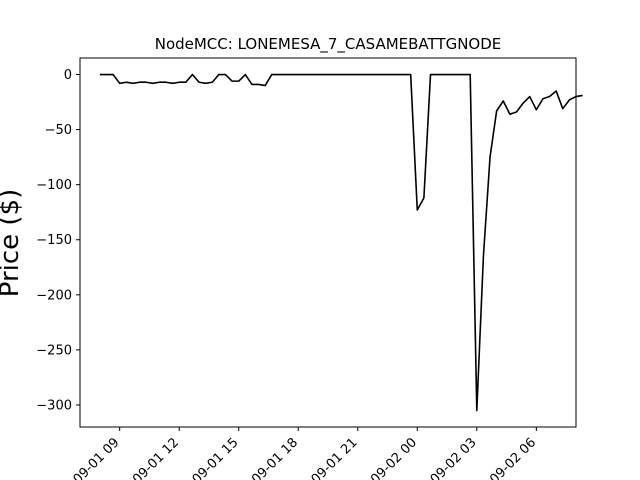 This screenshot has width=640, height=480. Describe the element at coordinates (68, 75) in the screenshot. I see `y-tick-label: 0` at that location.